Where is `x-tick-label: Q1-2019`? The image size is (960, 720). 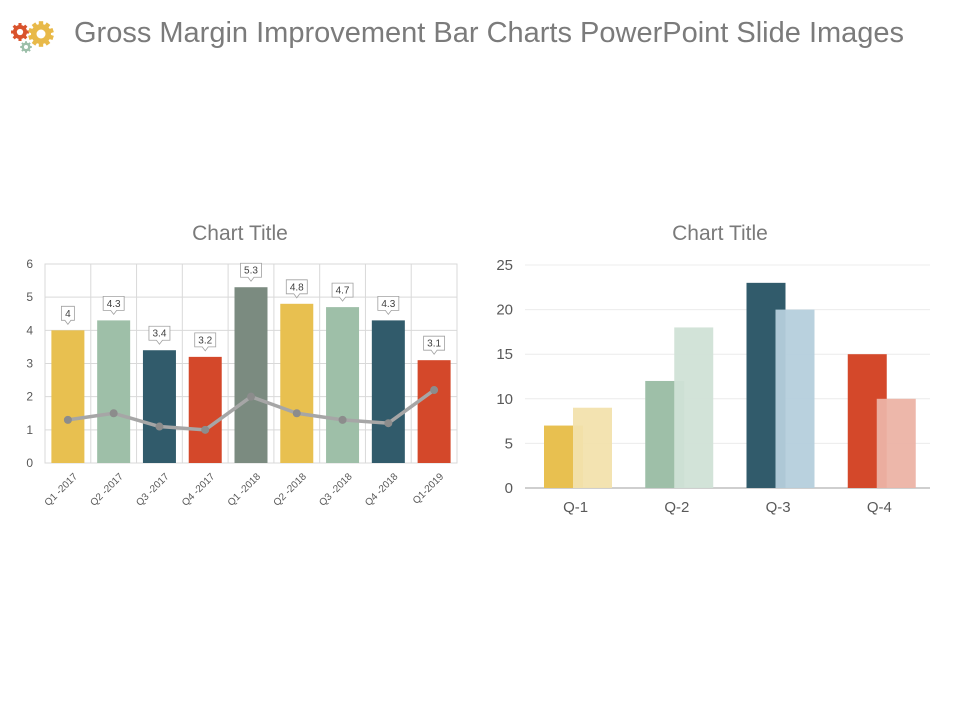
x-tick-label: Q1-2019 is located at coordinates (429, 489).